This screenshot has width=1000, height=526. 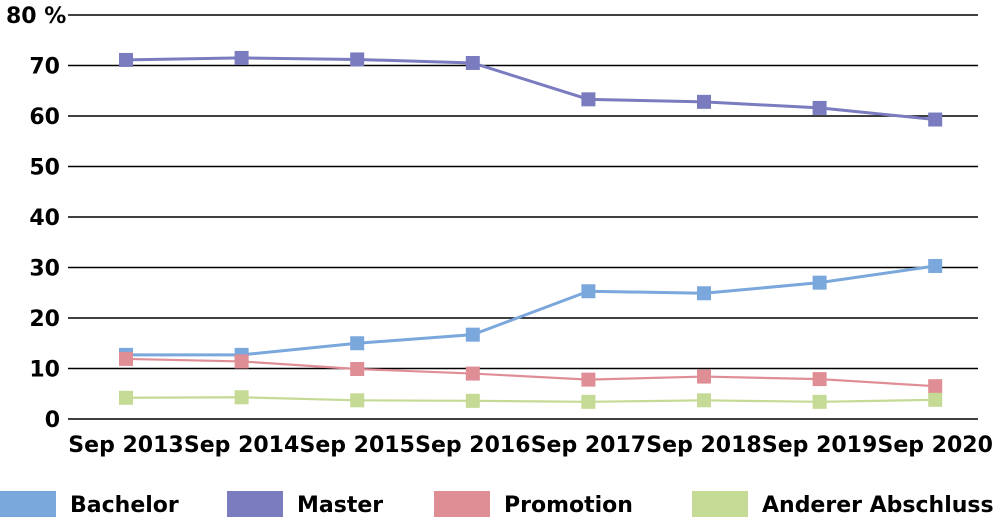 I want to click on legend-label: Master, so click(x=340, y=505).